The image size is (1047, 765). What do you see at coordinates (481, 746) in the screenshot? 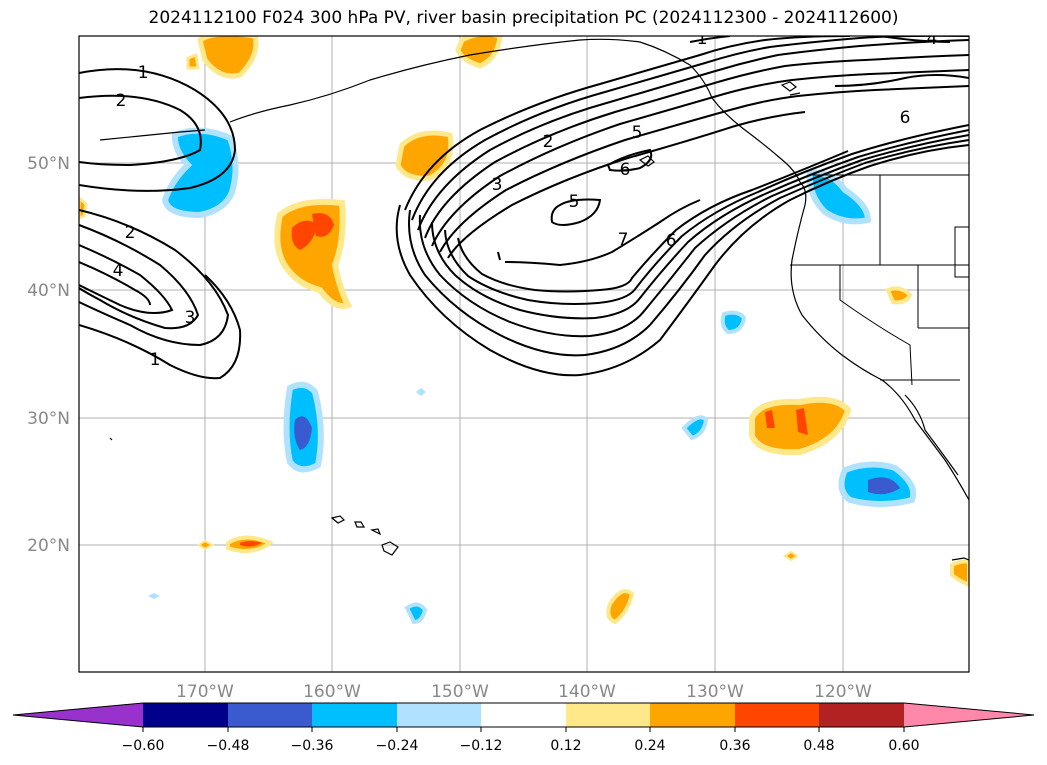
I see `colorbar-tick-label: −0.12` at bounding box center [481, 746].